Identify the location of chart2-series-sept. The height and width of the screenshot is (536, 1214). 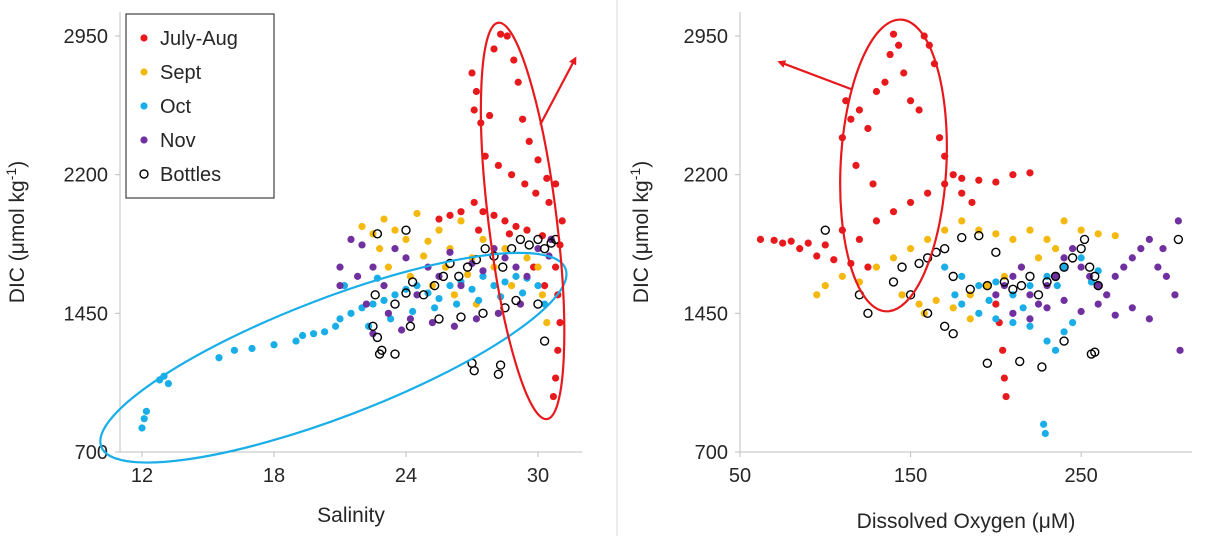
(966, 269).